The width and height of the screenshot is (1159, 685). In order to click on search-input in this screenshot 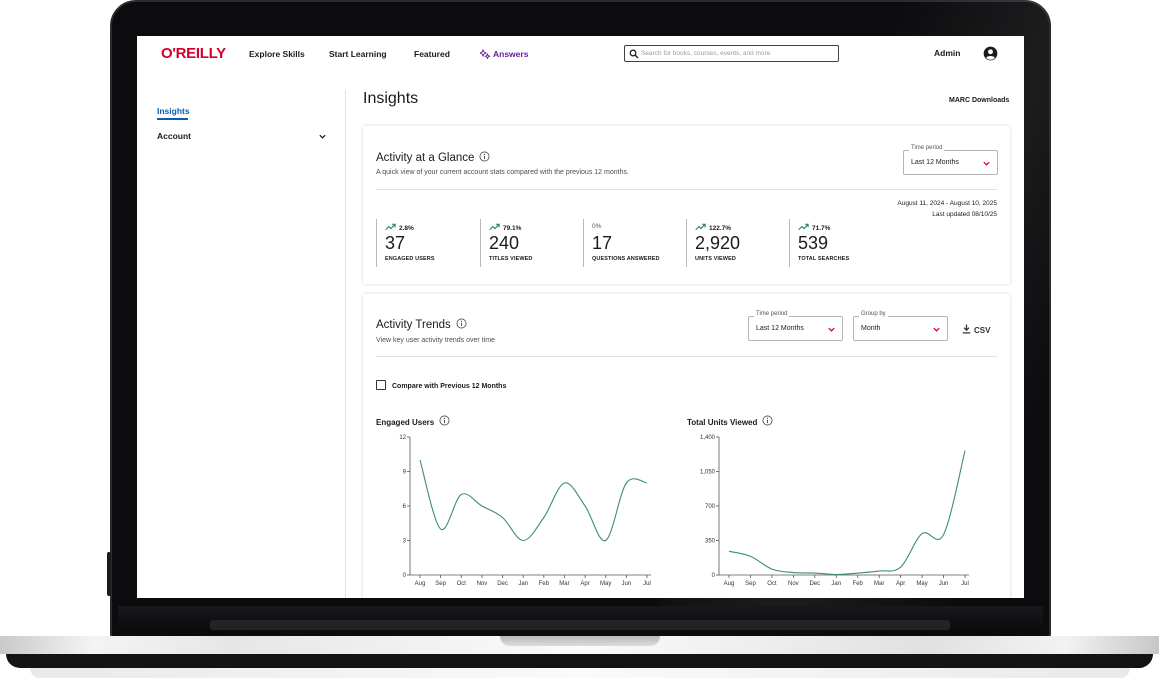, I will do `click(738, 53)`.